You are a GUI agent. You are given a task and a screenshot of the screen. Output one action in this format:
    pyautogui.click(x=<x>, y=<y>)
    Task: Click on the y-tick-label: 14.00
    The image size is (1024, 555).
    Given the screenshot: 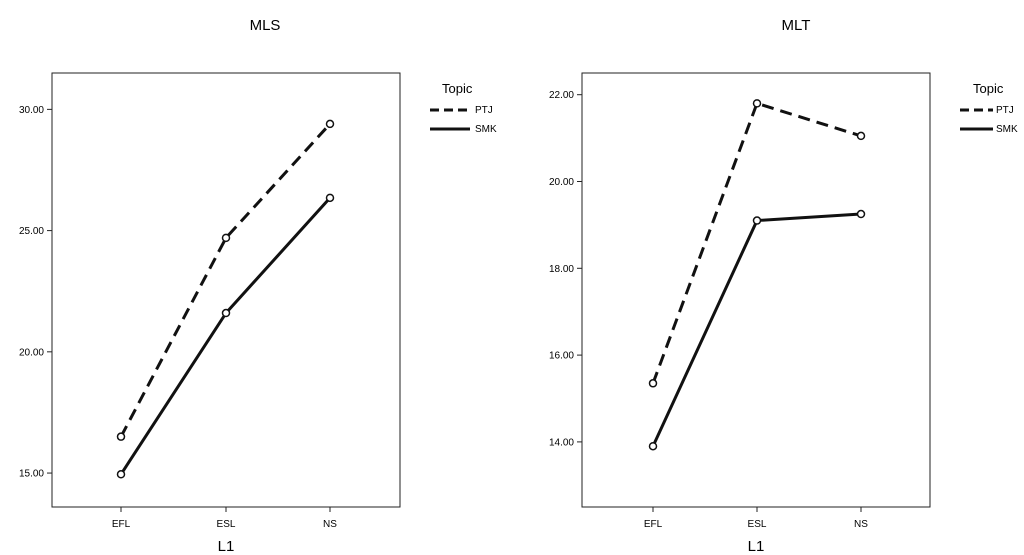 What is the action you would take?
    pyautogui.click(x=561, y=442)
    